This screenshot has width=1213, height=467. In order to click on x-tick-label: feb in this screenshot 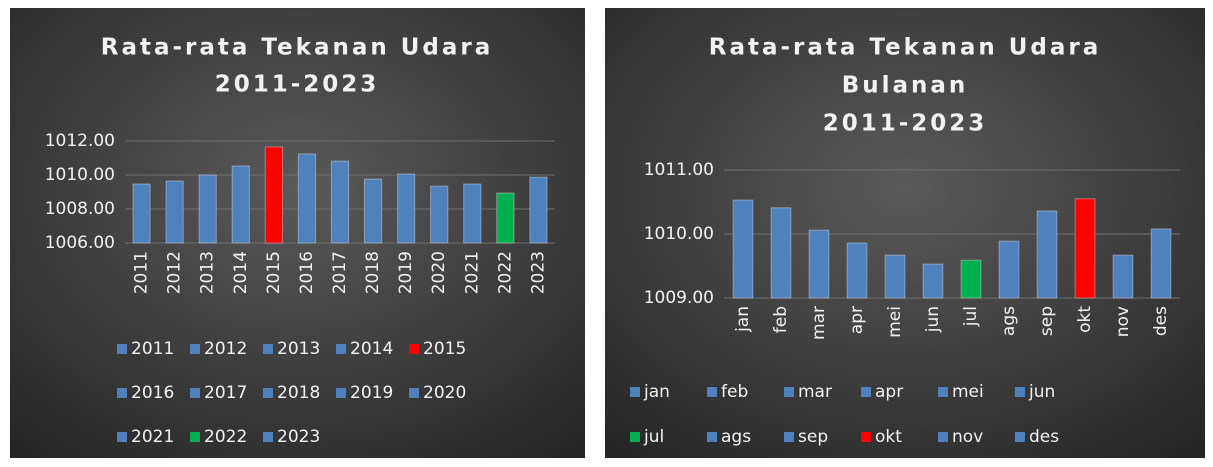, I will do `click(781, 319)`.